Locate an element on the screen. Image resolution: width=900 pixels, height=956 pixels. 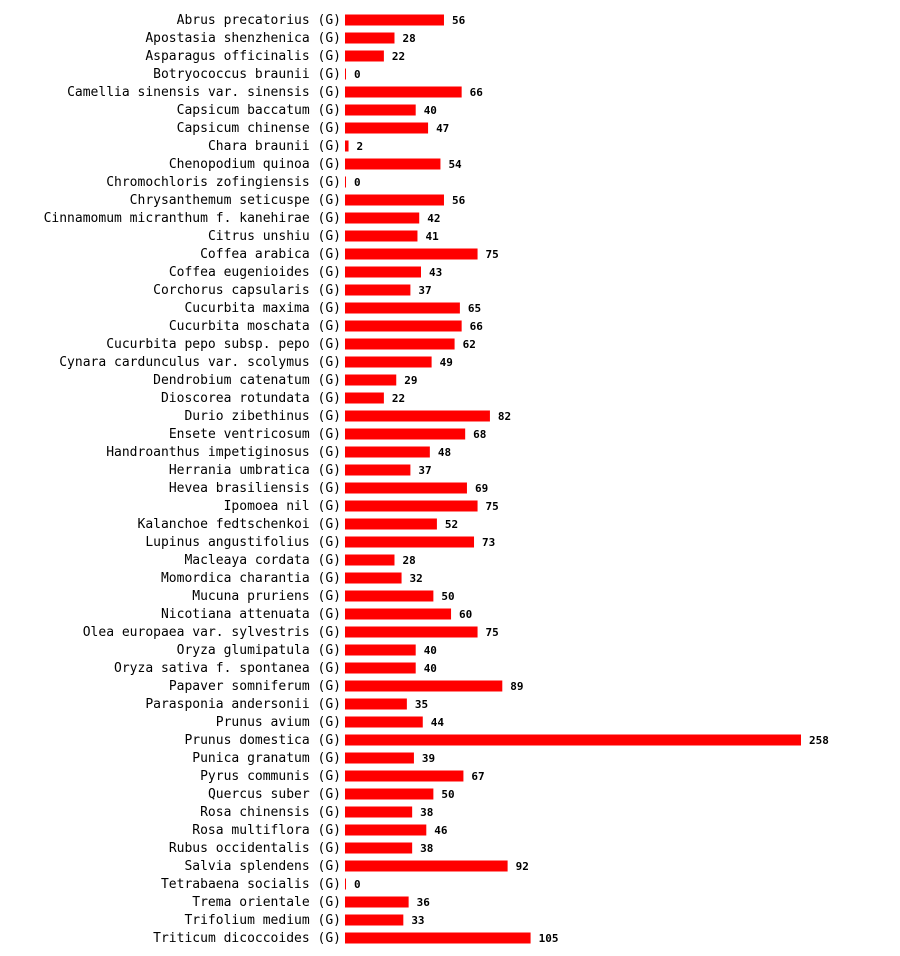
category-label: Ensete ventricosum (G) is located at coordinates (255, 434).